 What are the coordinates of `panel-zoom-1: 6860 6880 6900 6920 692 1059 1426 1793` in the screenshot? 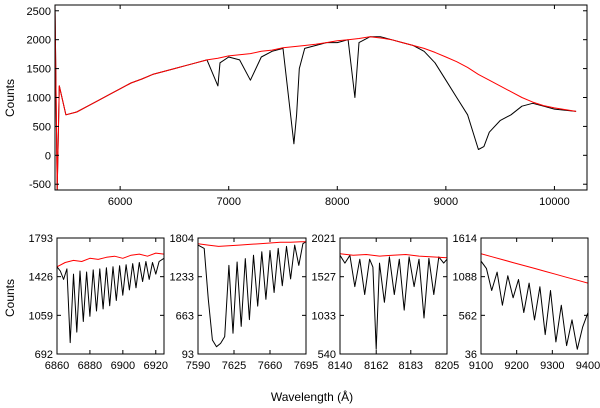 It's located at (98, 302).